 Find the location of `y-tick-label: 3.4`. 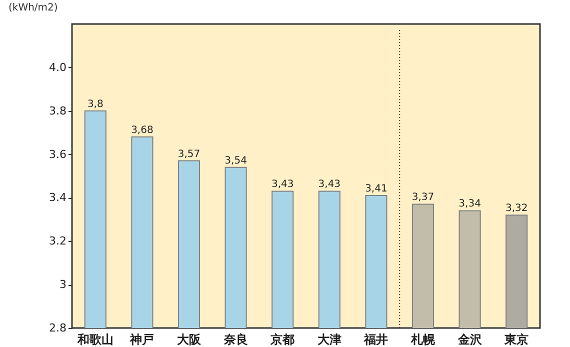

y-tick-label: 3.4 is located at coordinates (57, 197).